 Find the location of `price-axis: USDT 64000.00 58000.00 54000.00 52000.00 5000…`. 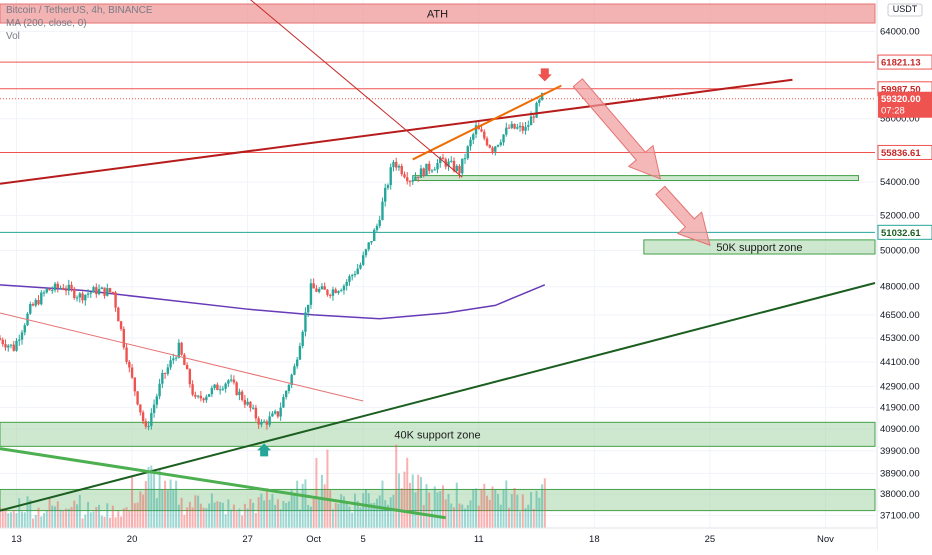

price-axis: USDT 64000.00 58000.00 54000.00 52000.00 5000… is located at coordinates (904, 275).